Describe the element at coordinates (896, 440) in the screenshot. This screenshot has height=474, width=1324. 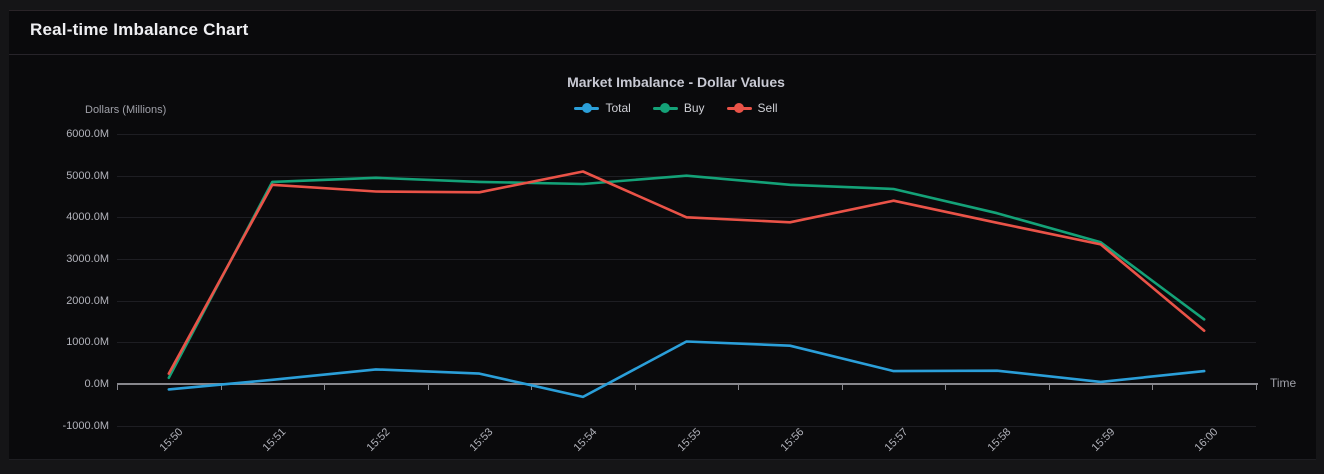
I see `x-tick-label: 15:57` at that location.